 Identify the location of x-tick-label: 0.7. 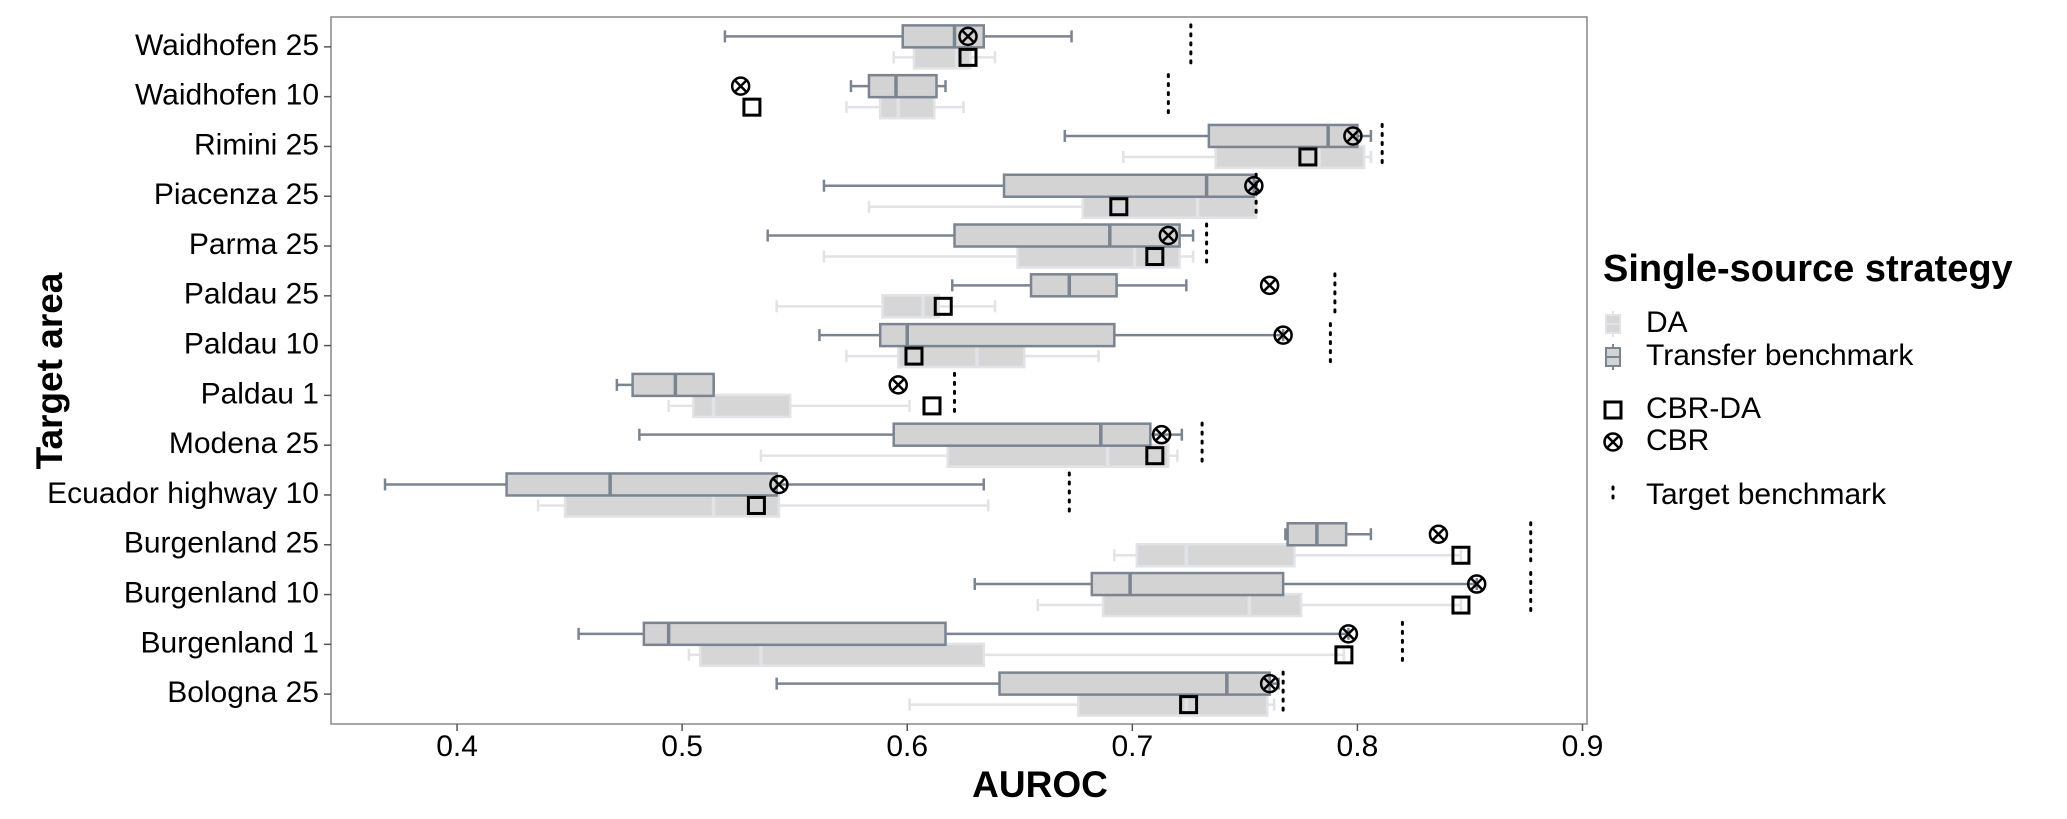
(1132, 746).